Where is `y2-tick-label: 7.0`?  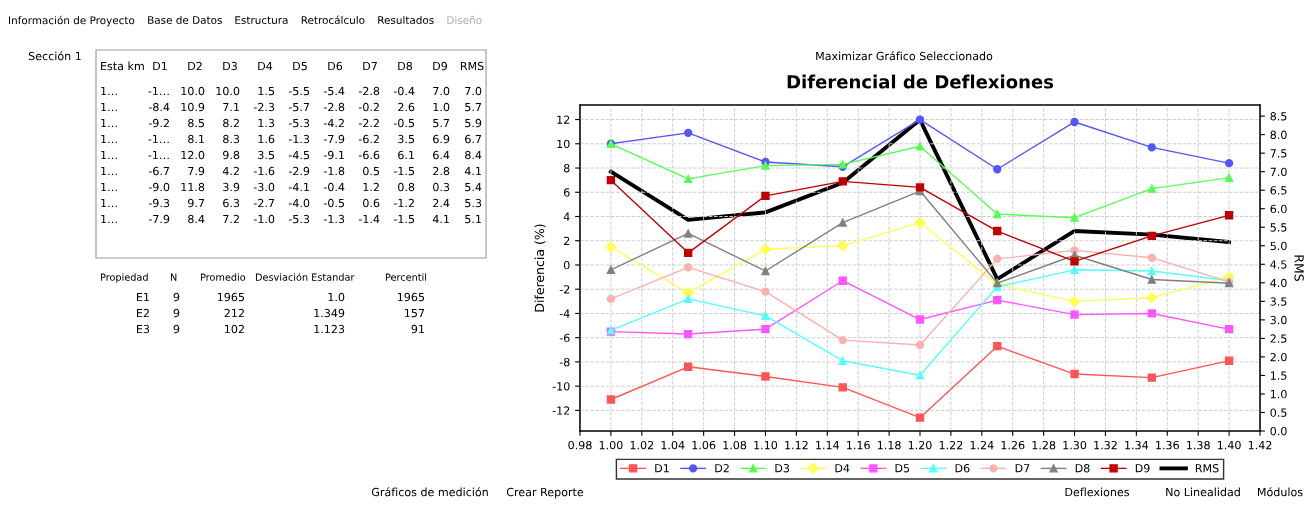 y2-tick-label: 7.0 is located at coordinates (1278, 172).